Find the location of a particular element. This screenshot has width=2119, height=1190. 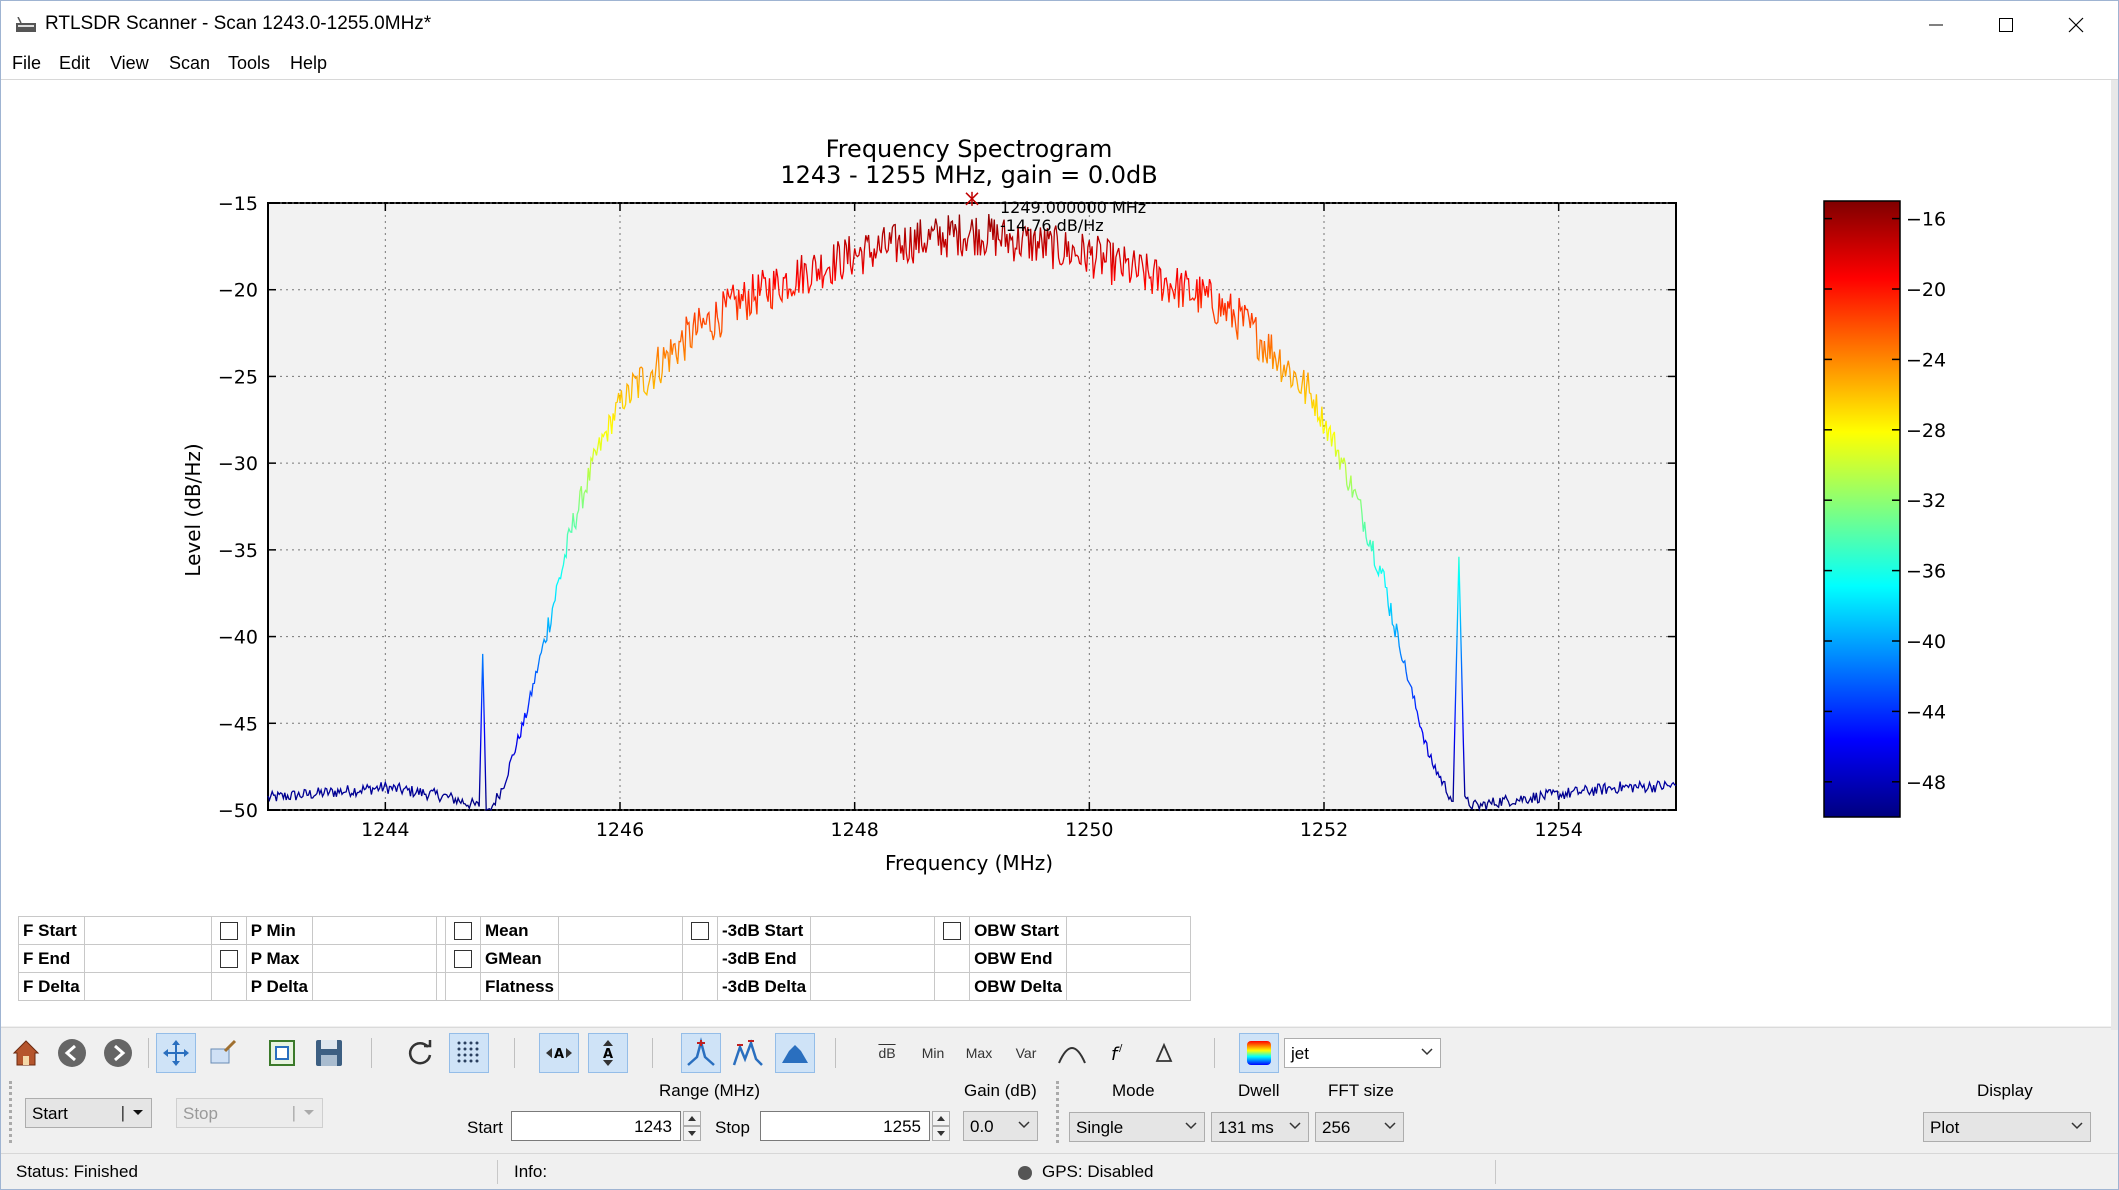

colormap-select: jet is located at coordinates (1362, 1053).